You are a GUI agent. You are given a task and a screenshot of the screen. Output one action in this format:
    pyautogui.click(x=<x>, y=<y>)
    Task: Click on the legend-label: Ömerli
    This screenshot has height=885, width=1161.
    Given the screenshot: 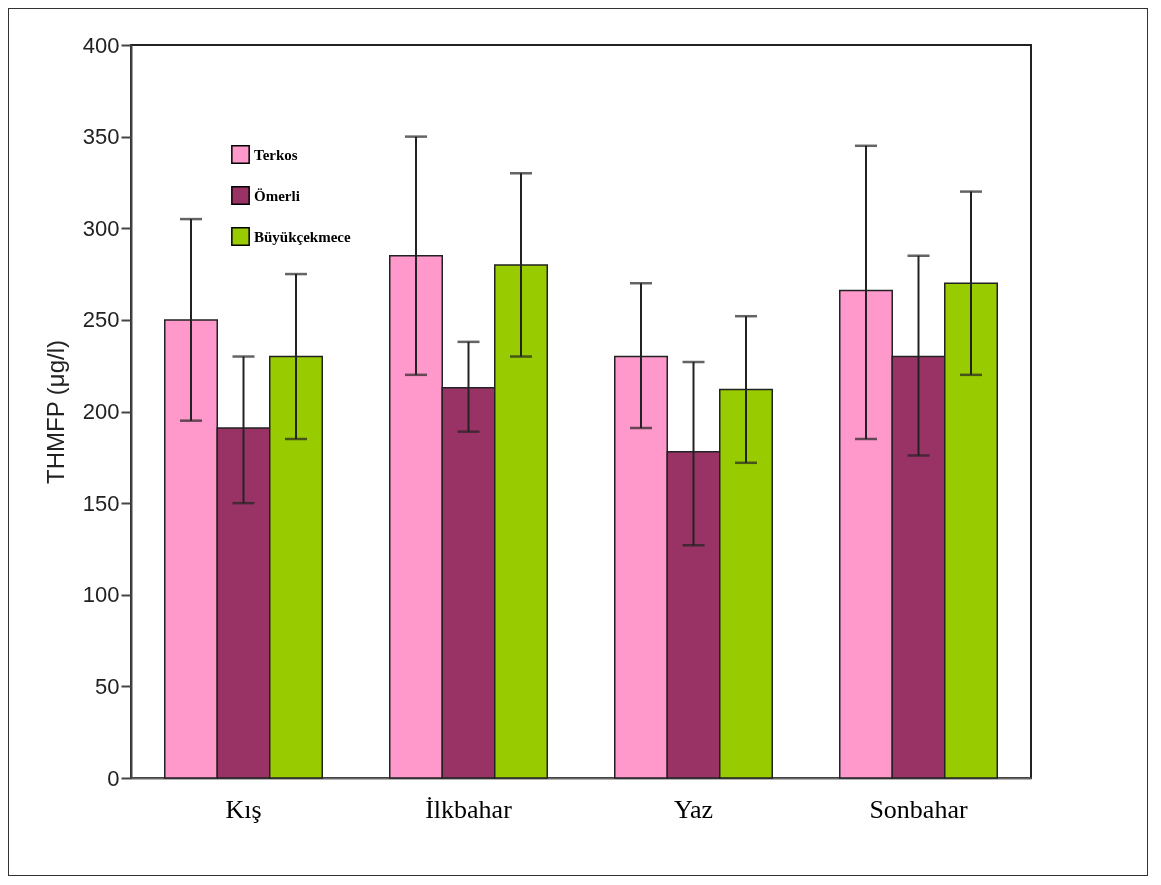 What is the action you would take?
    pyautogui.click(x=277, y=195)
    